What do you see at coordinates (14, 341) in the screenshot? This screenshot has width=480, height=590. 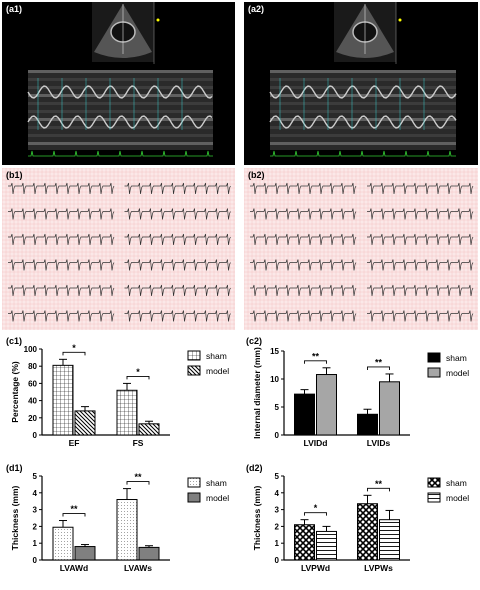 I see `panel-label-c1: (c1)` at bounding box center [14, 341].